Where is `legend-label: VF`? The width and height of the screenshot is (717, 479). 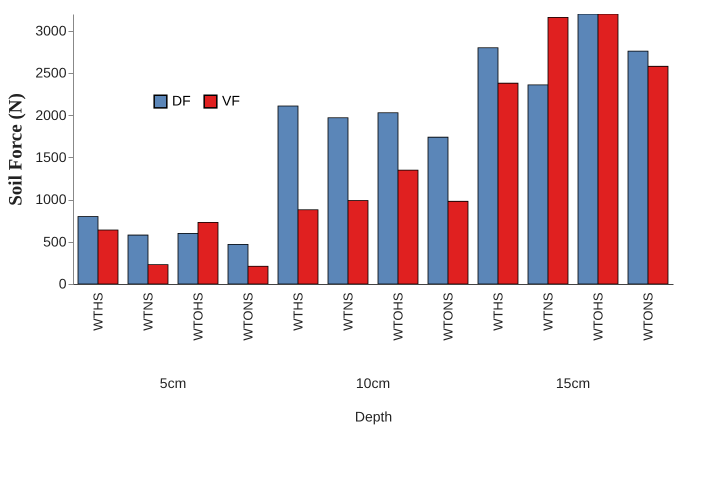
legend-label: VF is located at coordinates (231, 100).